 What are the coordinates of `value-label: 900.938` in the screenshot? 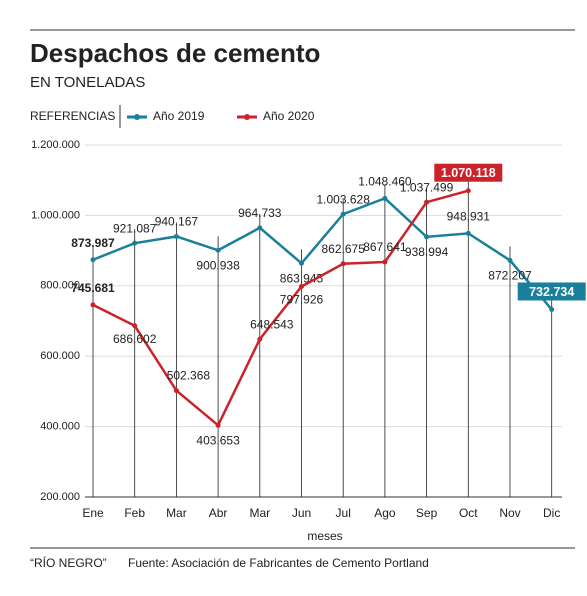 It's located at (218, 265).